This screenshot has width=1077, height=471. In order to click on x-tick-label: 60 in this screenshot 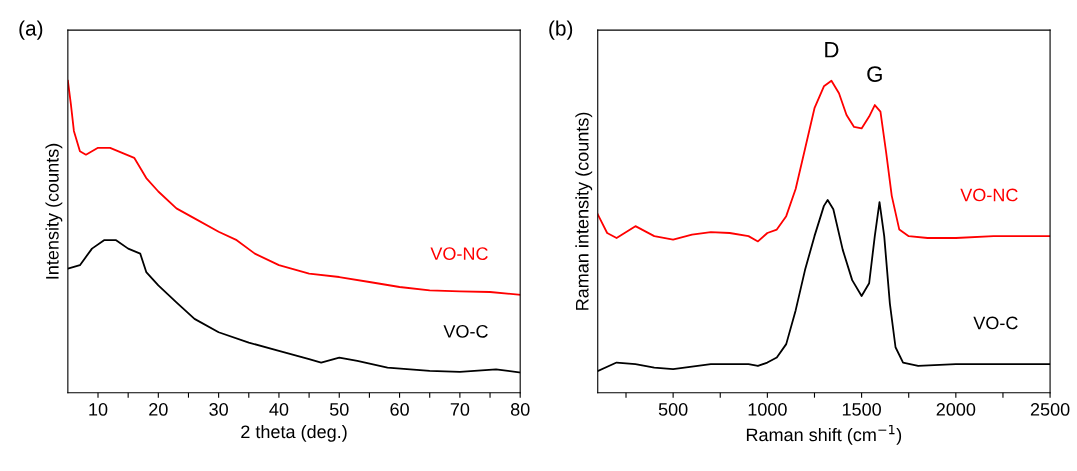, I will do `click(399, 409)`.